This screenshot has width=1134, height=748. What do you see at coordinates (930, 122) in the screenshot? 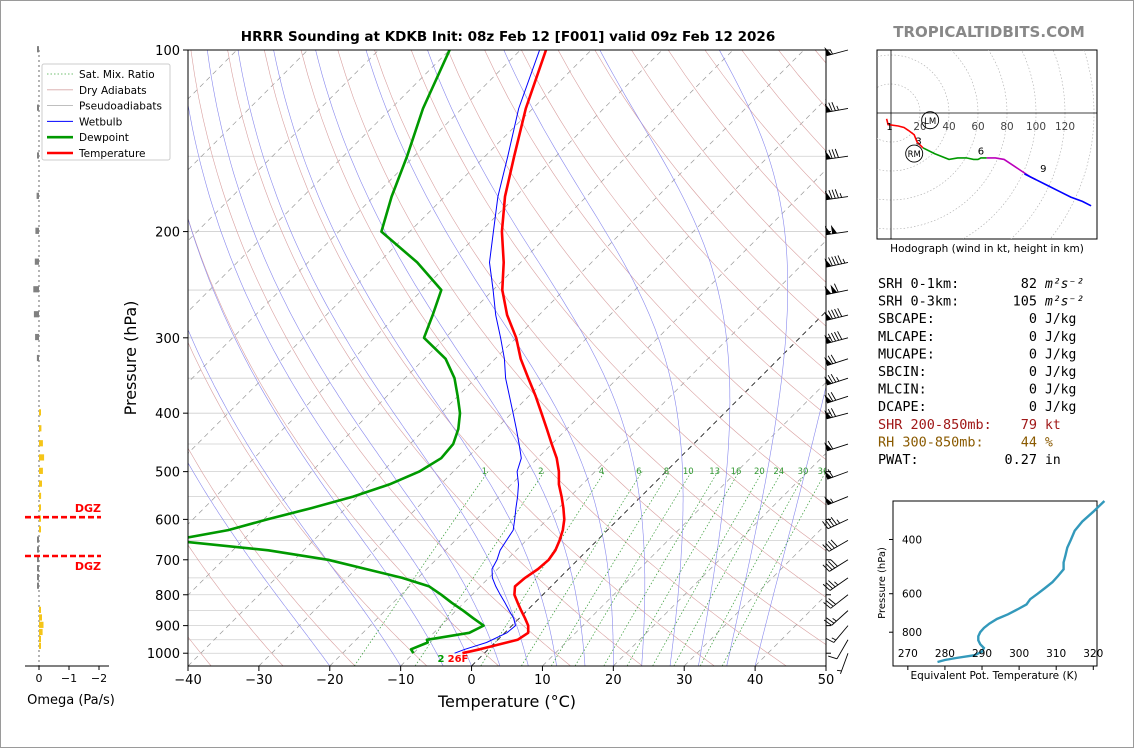
I see `storm-motion-label: LM` at bounding box center [930, 122].